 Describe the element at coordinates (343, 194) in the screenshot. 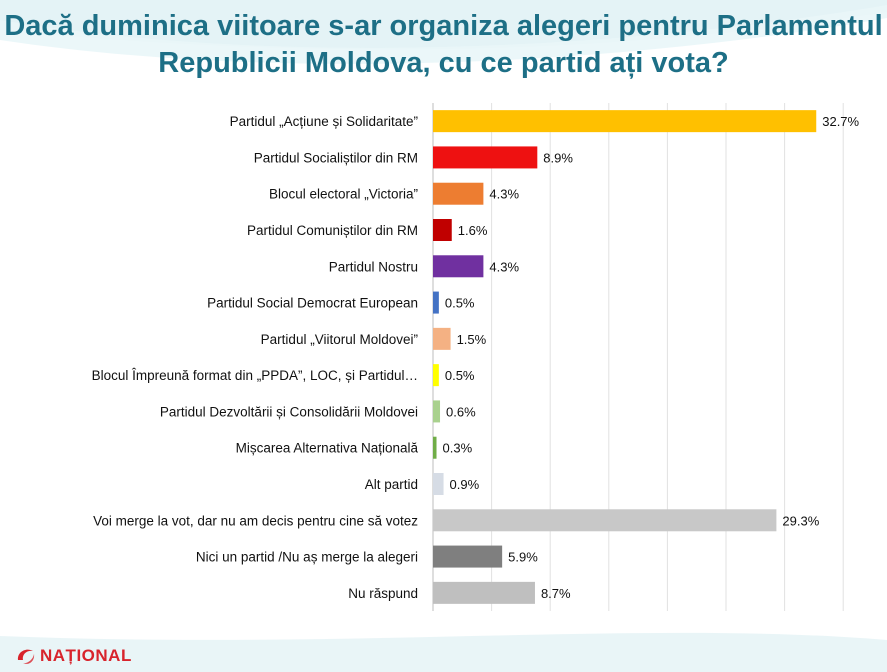

I see `category-label: Blocul electoral „Victoria”` at that location.